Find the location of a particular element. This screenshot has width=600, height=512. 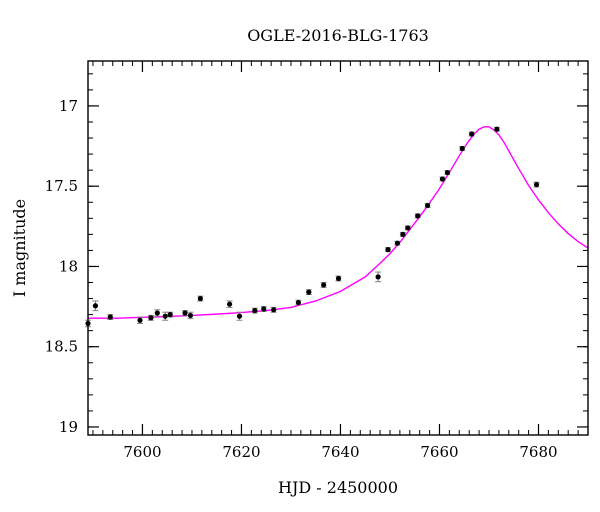

x-tick-label: 7660 is located at coordinates (439, 452).